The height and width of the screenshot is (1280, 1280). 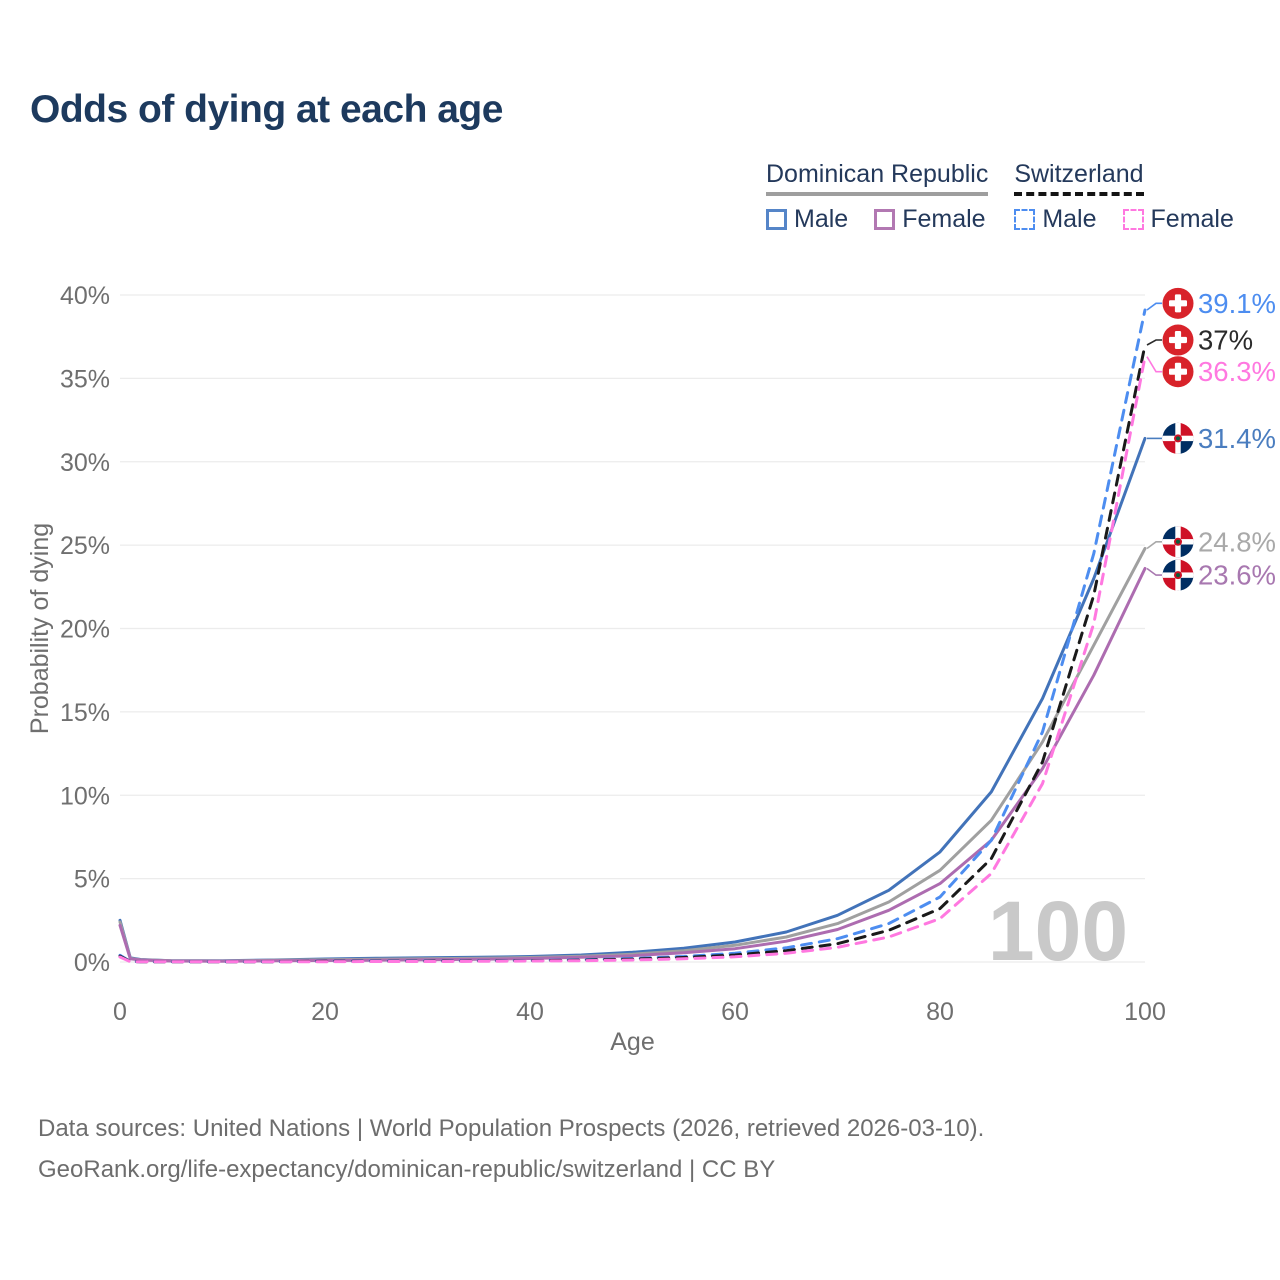 I want to click on legend-item-dominican-republic-male: Male, so click(x=807, y=219).